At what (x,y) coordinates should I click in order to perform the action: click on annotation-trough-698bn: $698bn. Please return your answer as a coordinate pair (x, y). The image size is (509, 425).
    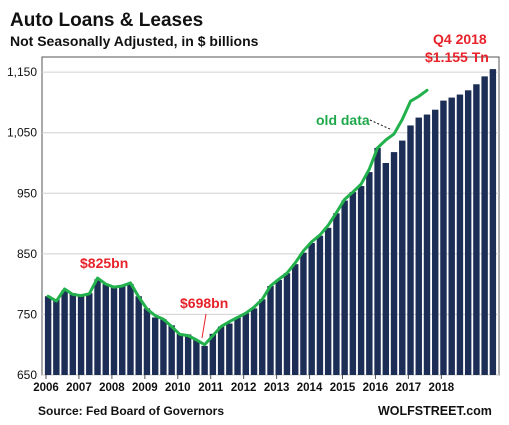
    Looking at the image, I should click on (204, 303).